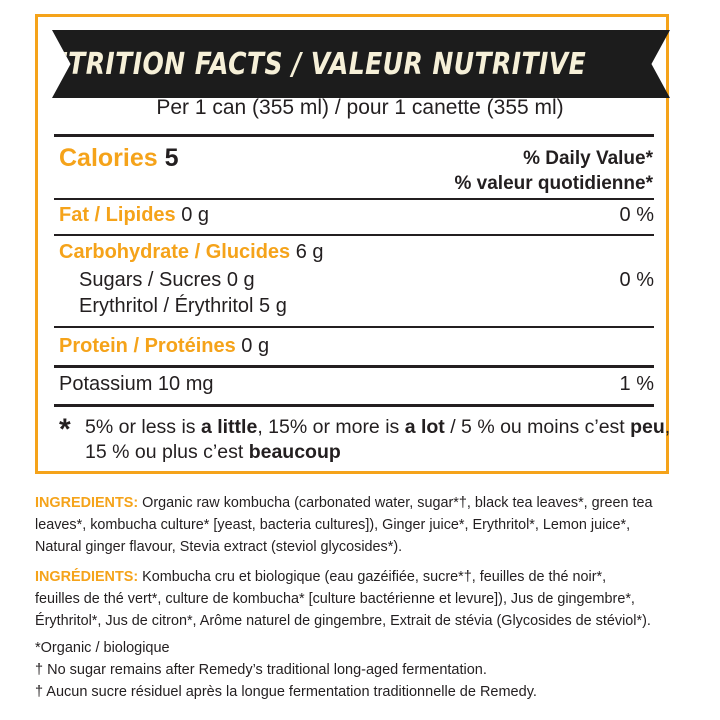  I want to click on protein-amount: 0 g, so click(255, 346).